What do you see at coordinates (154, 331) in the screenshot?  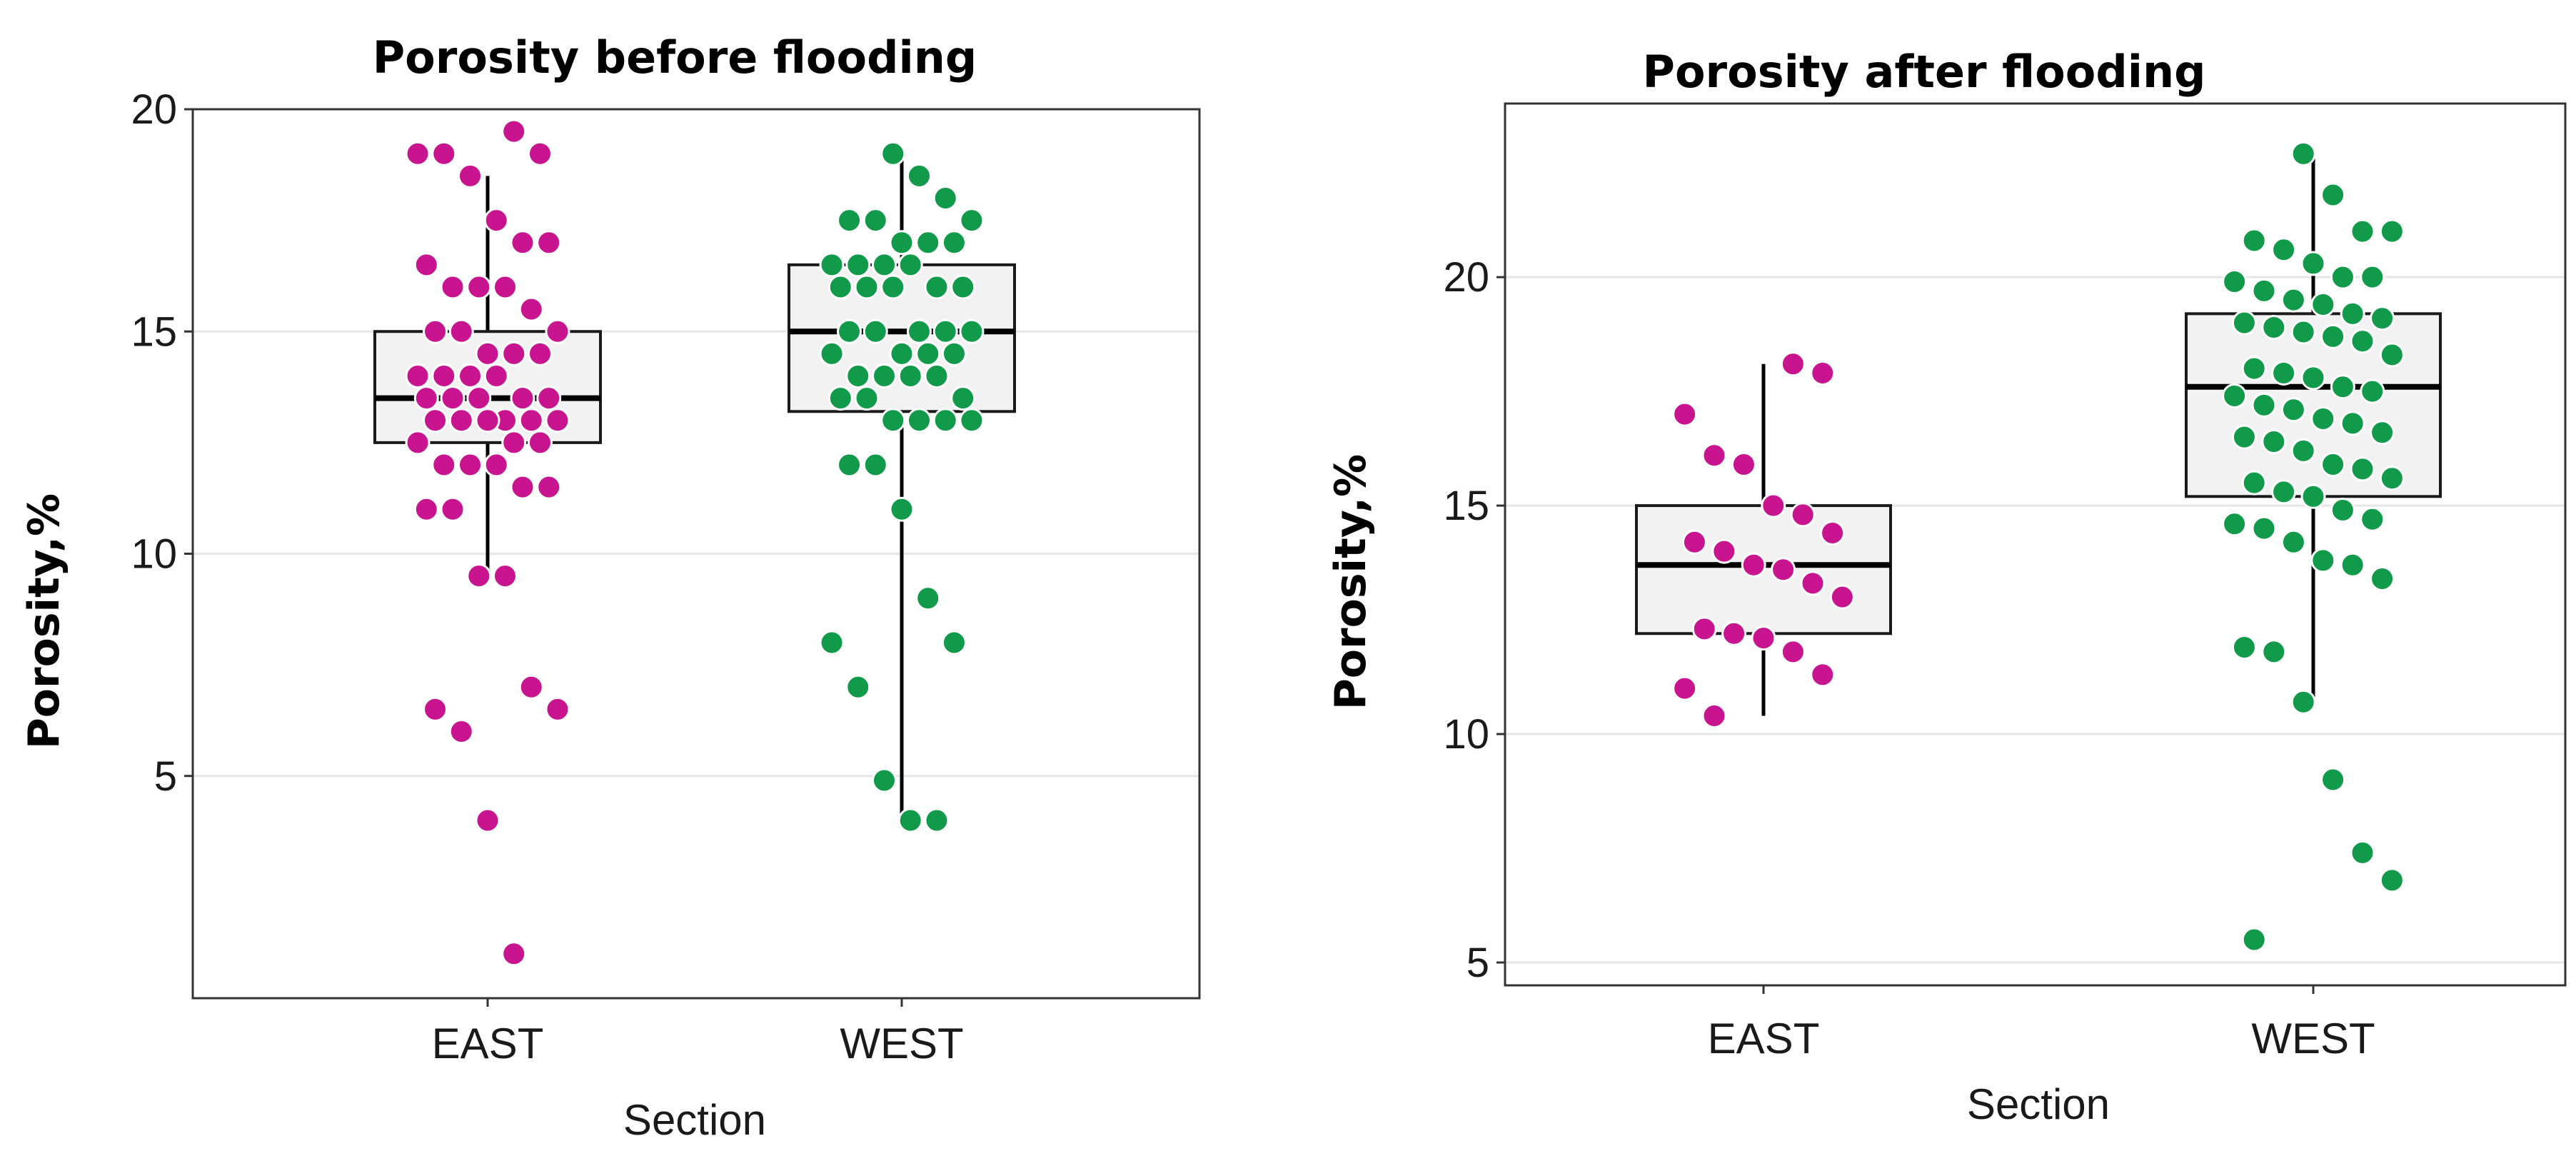 I see `y-tick-label: 15` at bounding box center [154, 331].